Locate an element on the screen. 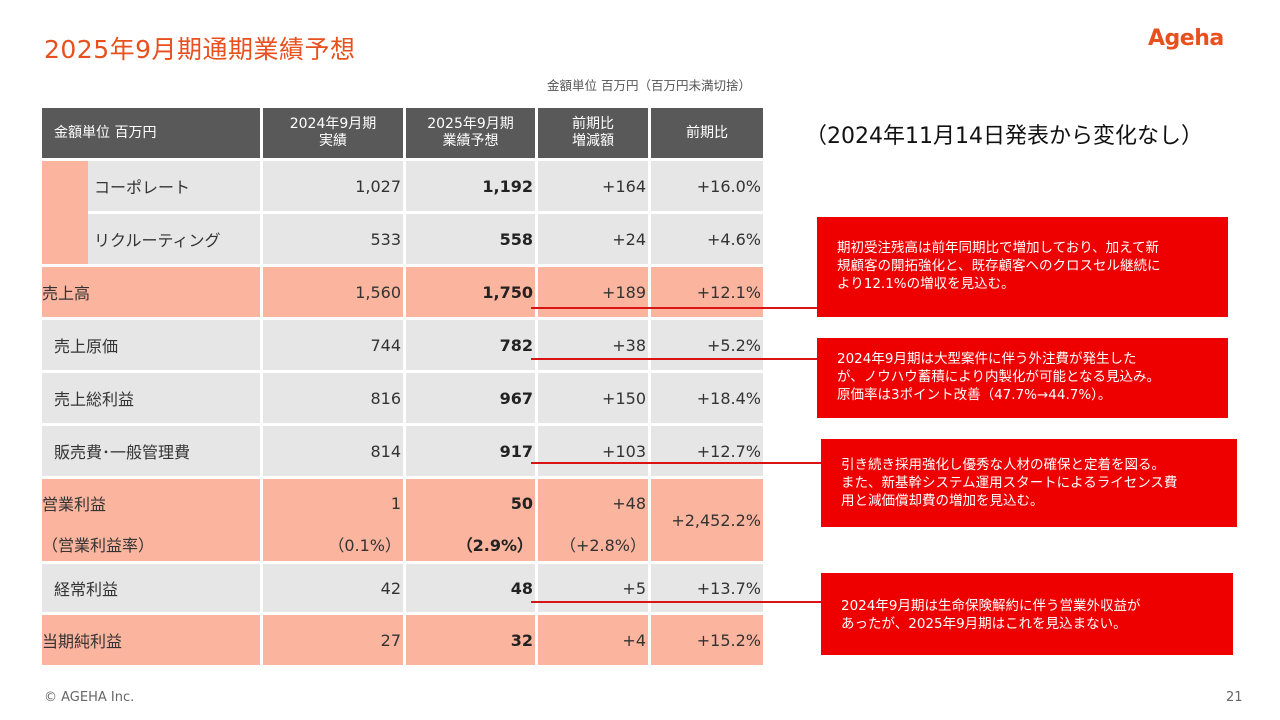 Image resolution: width=1280 pixels, height=720 pixels. row-label: 売上総利益 is located at coordinates (151, 398).